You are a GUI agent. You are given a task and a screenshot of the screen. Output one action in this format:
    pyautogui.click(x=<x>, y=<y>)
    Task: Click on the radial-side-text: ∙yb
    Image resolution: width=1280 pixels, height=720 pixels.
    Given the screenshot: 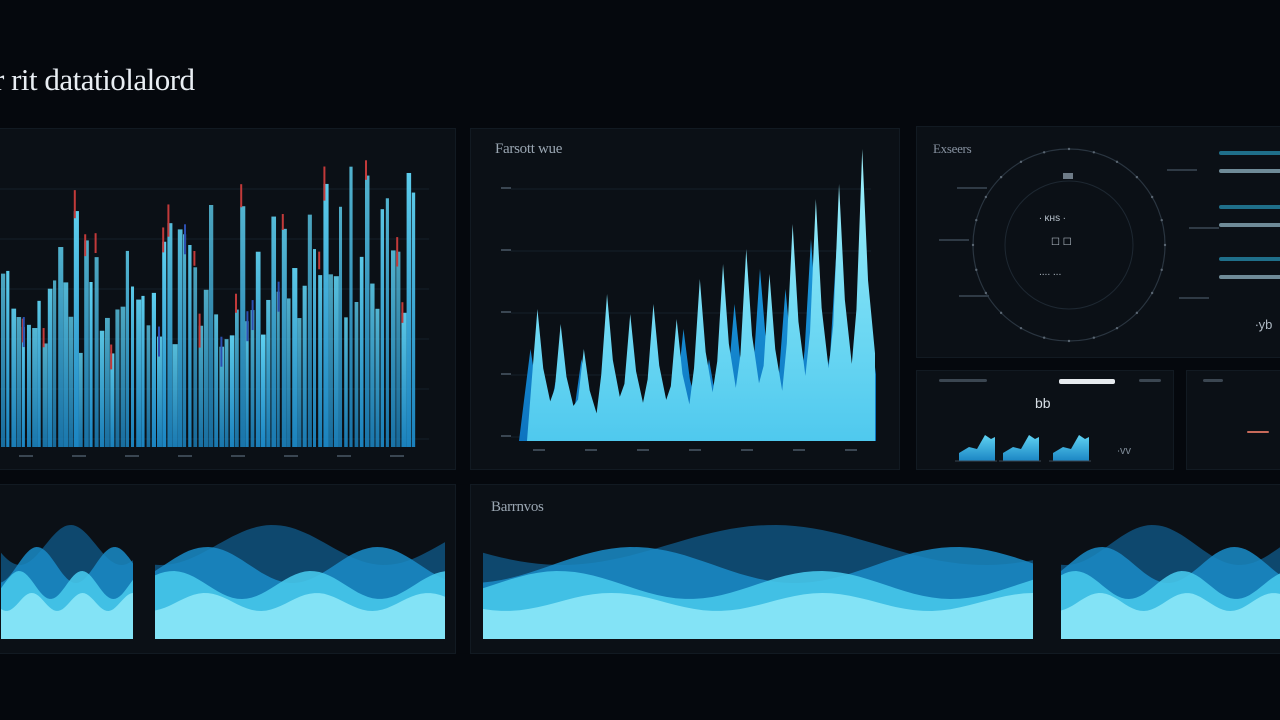 What is the action you would take?
    pyautogui.click(x=1264, y=324)
    